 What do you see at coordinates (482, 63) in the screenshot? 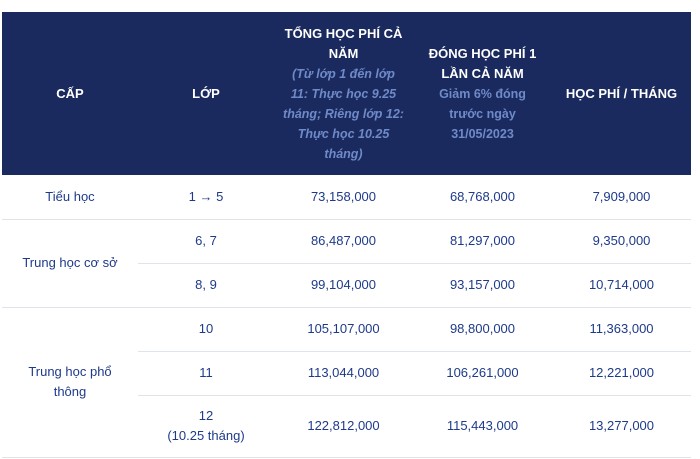
I see `header-dong-title: ĐÓNG HỌC PHÍ 1 LẦN CẢ NĂM` at bounding box center [482, 63].